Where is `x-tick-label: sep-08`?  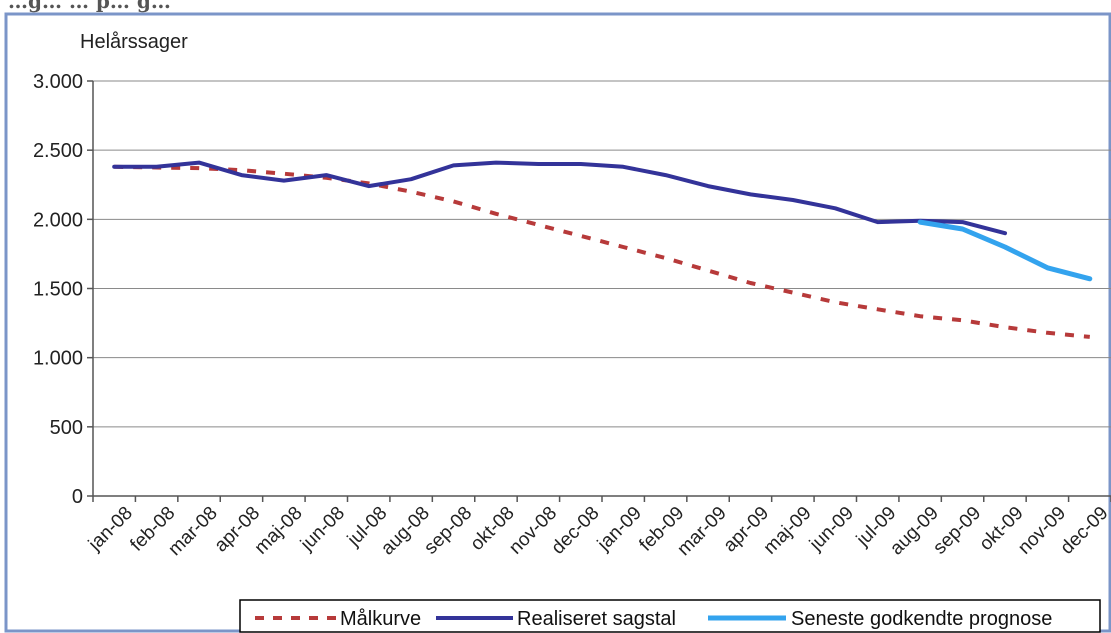 x-tick-label: sep-08 is located at coordinates (448, 531).